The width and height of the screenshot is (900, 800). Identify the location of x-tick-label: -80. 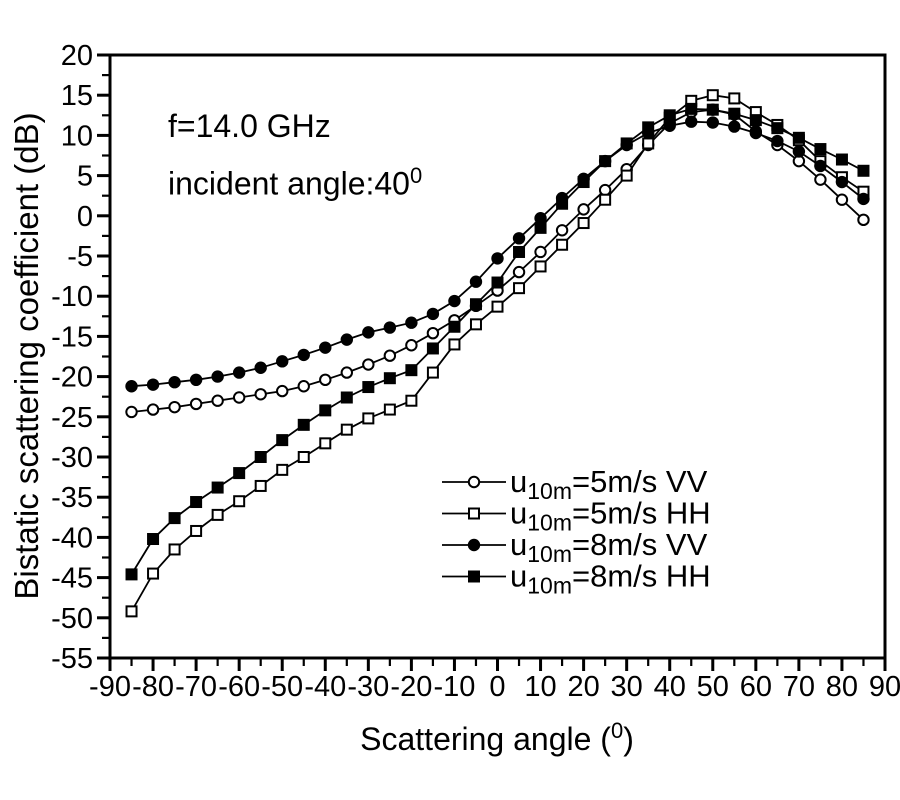
(153, 687).